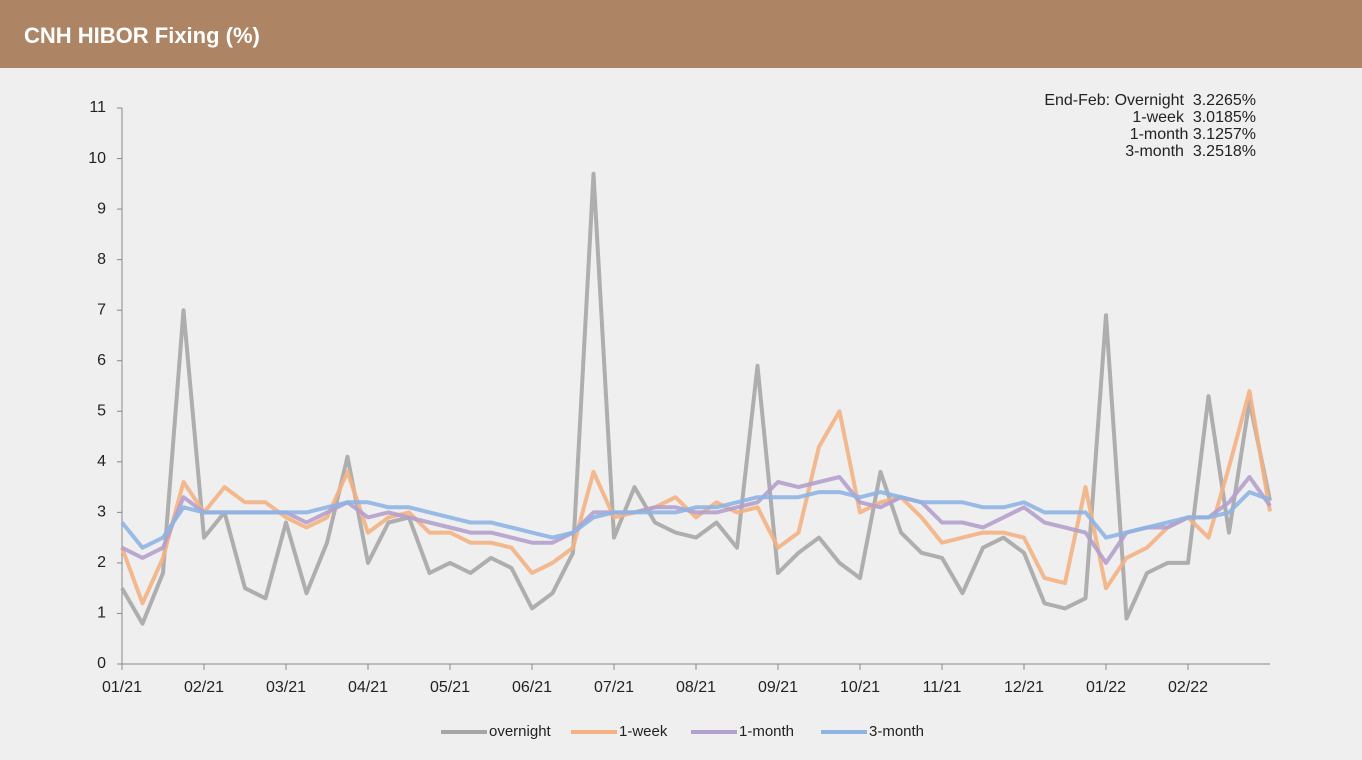  I want to click on y-tick-label: 3, so click(101, 512).